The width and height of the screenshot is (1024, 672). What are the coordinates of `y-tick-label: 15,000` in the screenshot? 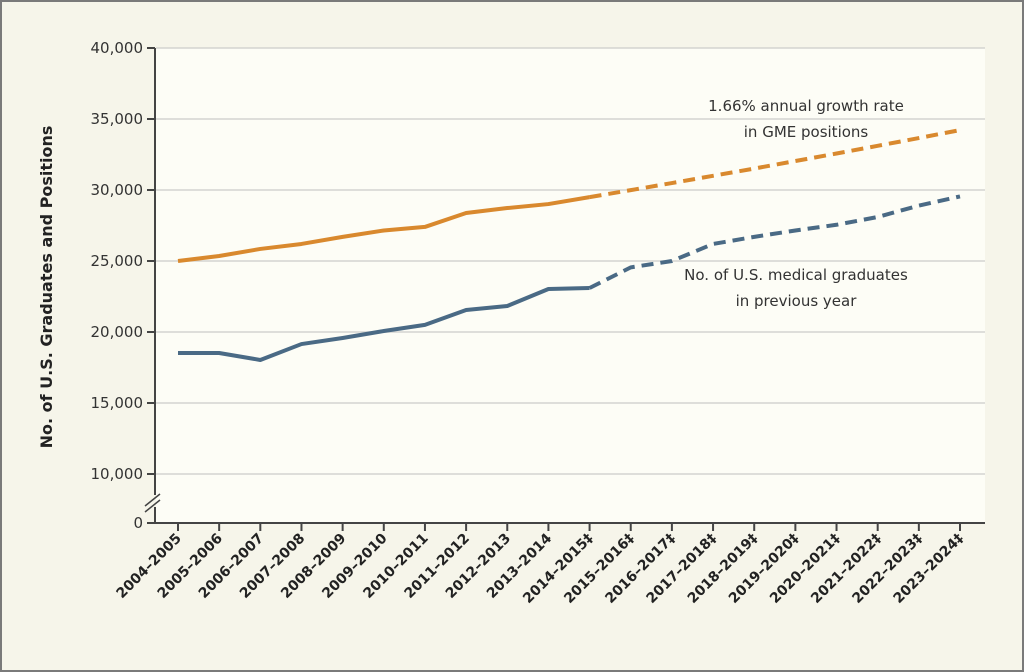 It's located at (117, 403).